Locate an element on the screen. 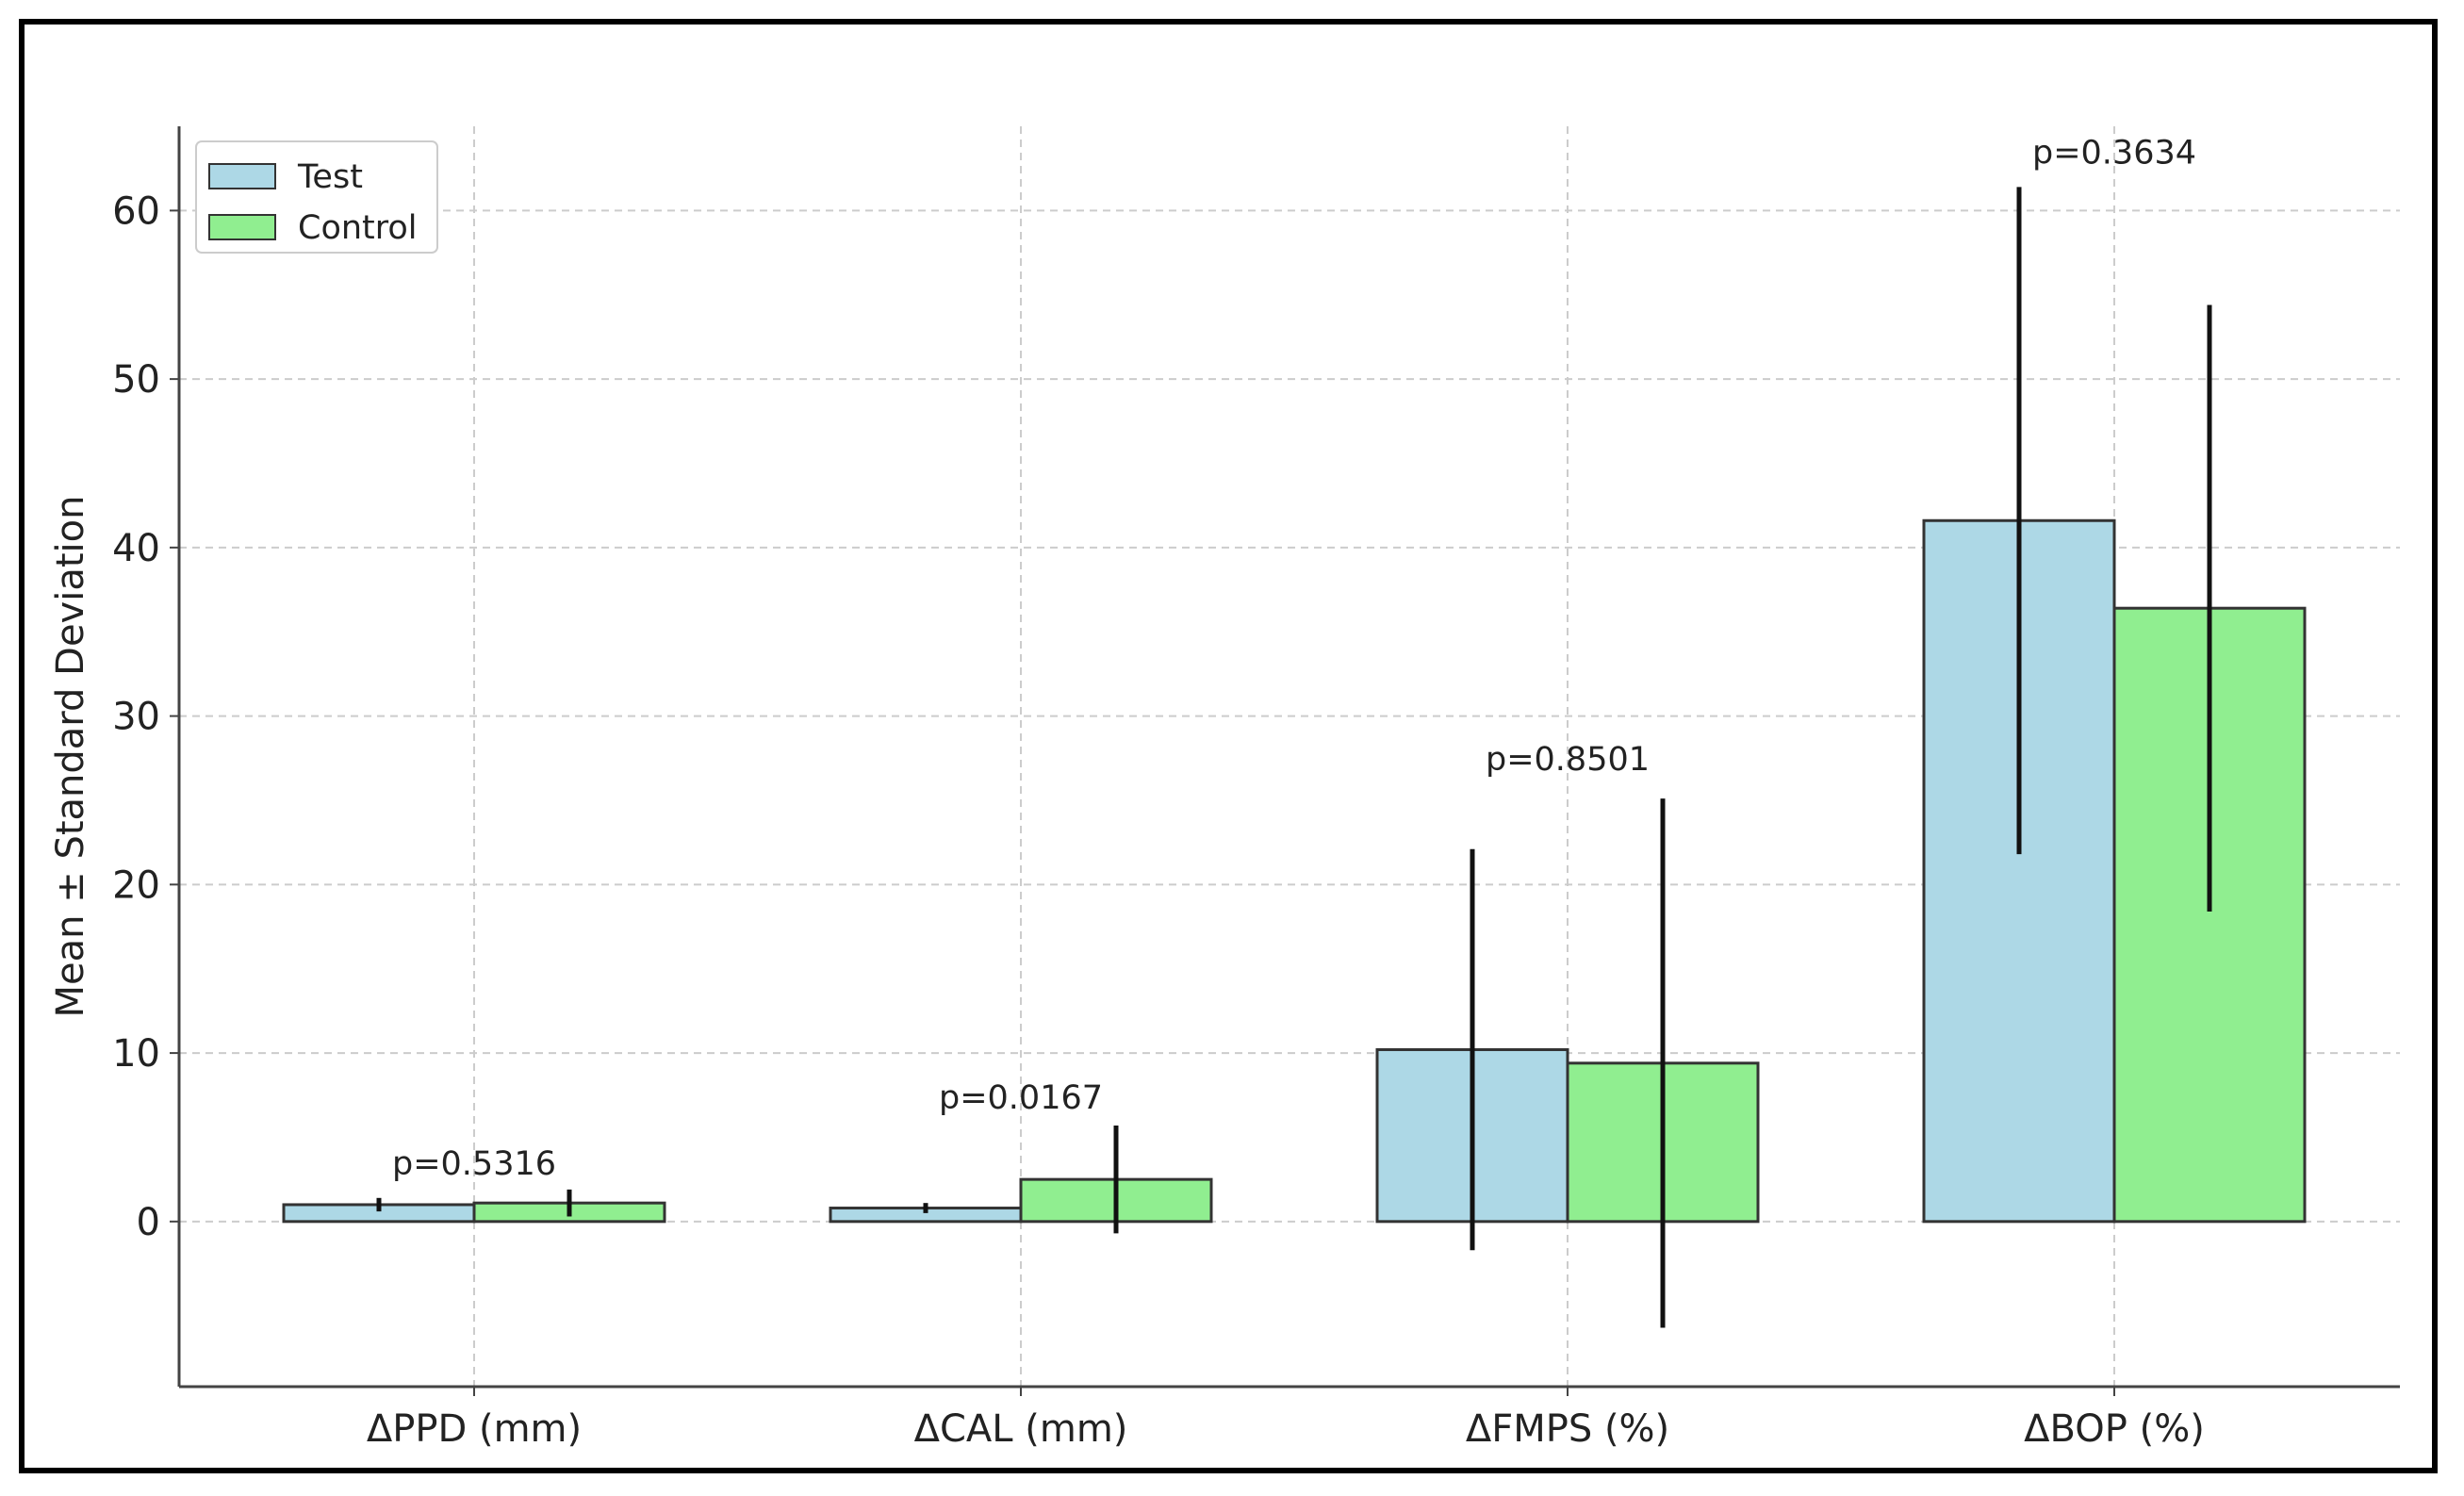 The height and width of the screenshot is (1496, 2464). legend-swatch-control is located at coordinates (242, 227).